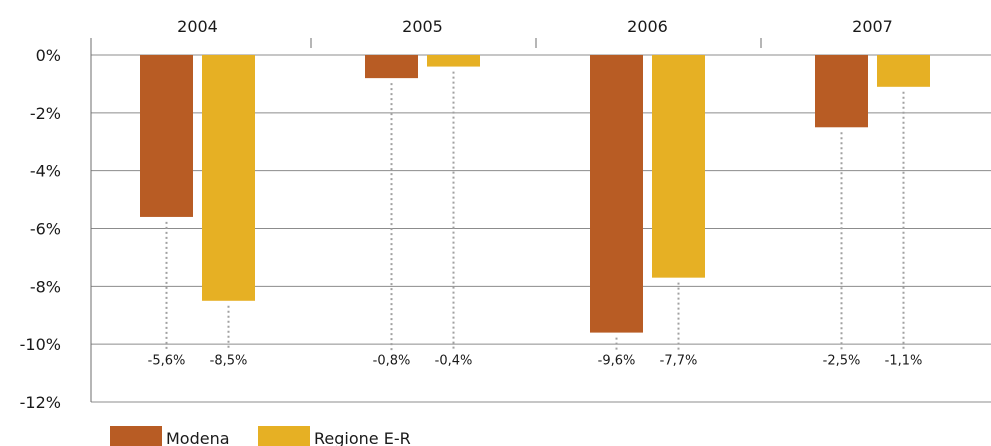 This screenshot has height=446, width=991. What do you see at coordinates (679, 360) in the screenshot?
I see `data-label: -7,7%` at bounding box center [679, 360].